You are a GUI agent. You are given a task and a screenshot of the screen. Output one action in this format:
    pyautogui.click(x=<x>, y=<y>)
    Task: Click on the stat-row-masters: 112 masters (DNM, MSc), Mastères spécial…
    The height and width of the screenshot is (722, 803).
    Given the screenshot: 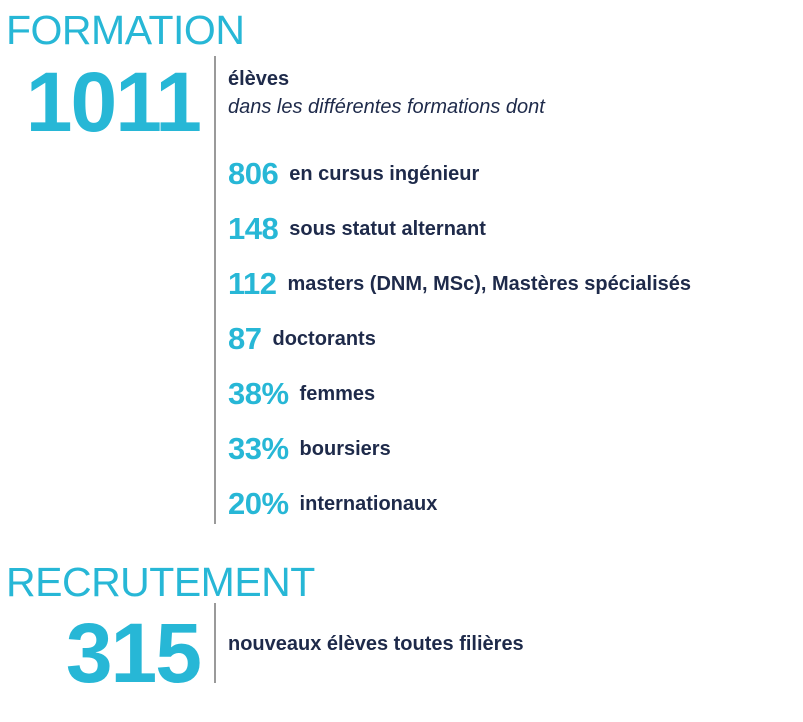 What is the action you would take?
    pyautogui.click(x=459, y=283)
    